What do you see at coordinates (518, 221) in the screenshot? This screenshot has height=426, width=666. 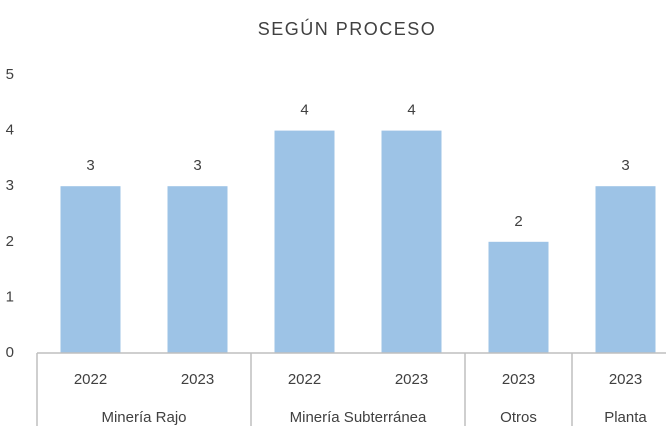 I see `data-label: 2` at bounding box center [518, 221].